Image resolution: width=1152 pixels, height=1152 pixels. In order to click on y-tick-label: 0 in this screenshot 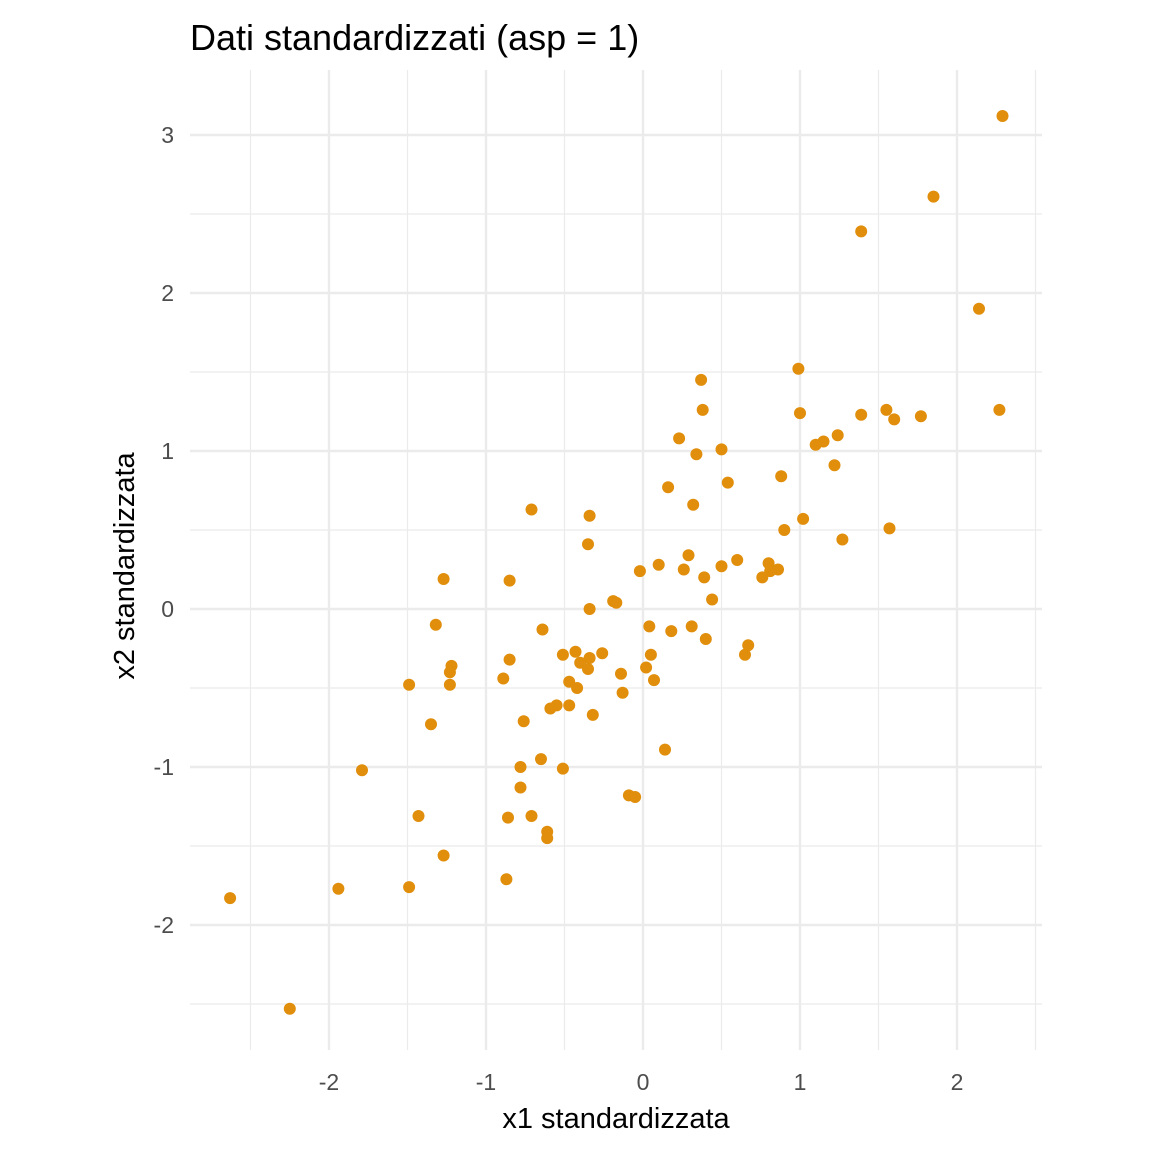, I will do `click(167, 609)`.